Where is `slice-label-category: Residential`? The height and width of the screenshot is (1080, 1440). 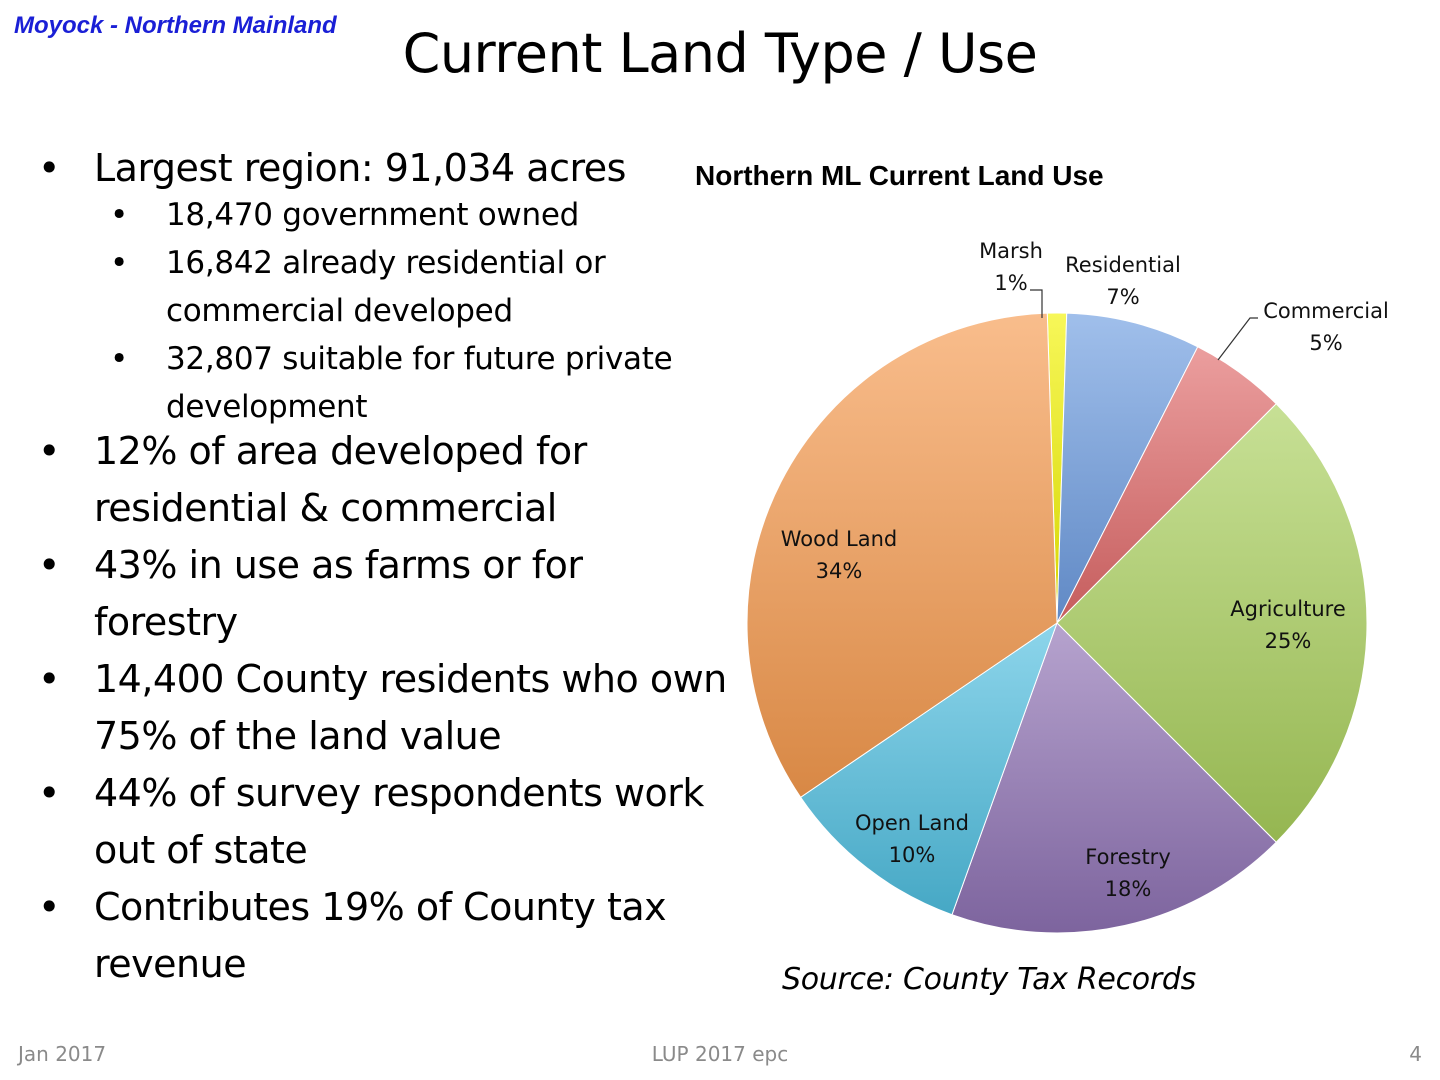
slice-label-category: Residential is located at coordinates (1123, 265).